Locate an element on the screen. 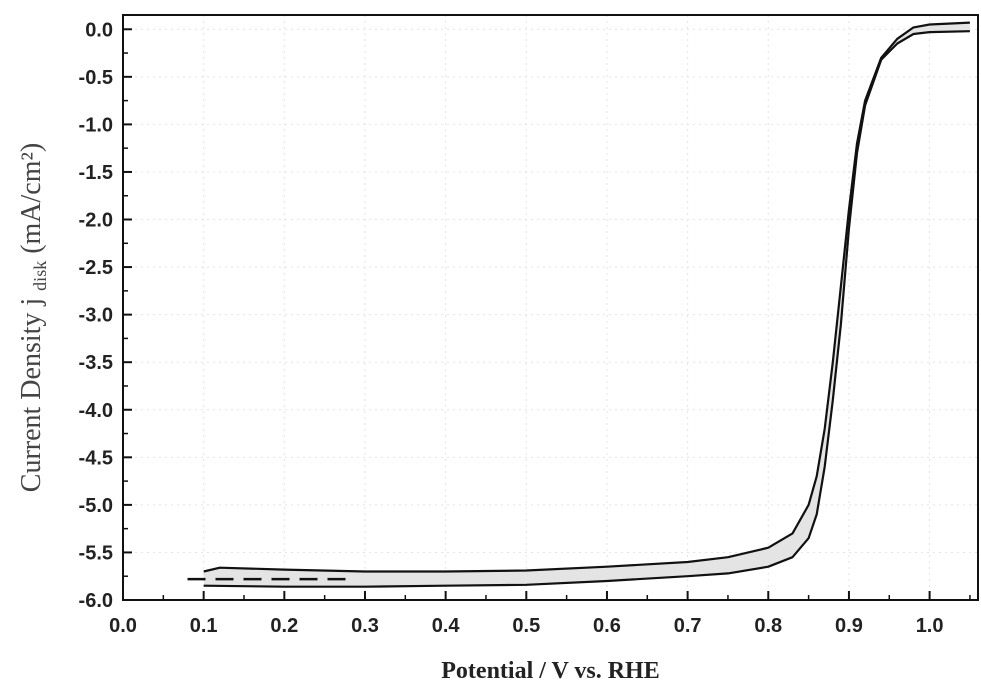  y-tick-label: -0.5 is located at coordinates (96, 78).